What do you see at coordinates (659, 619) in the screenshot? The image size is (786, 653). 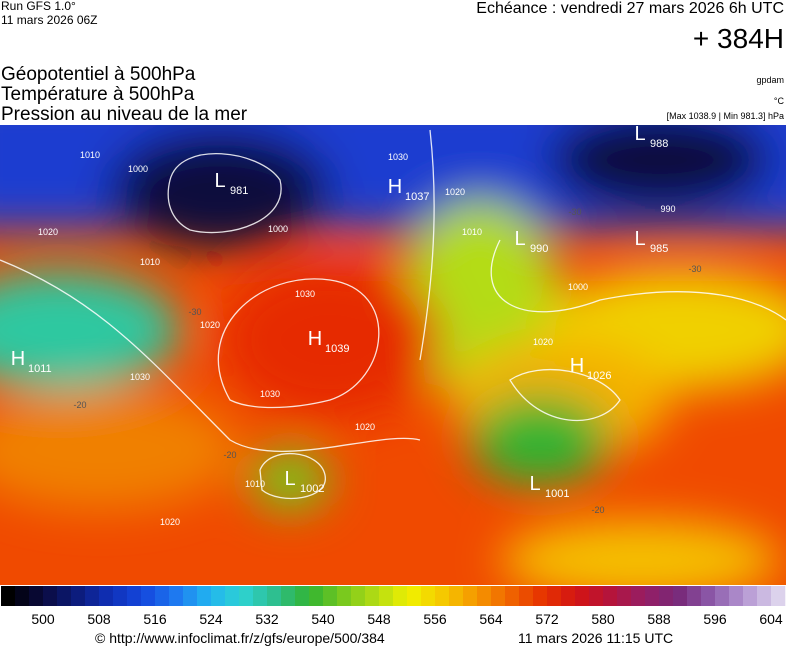 I see `colorbar-label: 588` at bounding box center [659, 619].